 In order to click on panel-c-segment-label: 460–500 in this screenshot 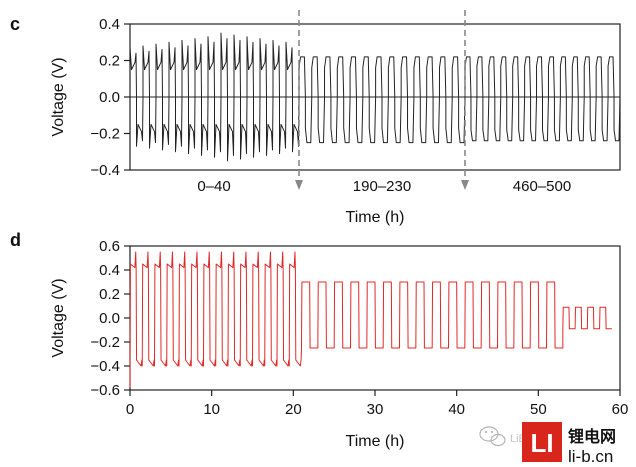, I will do `click(542, 186)`.